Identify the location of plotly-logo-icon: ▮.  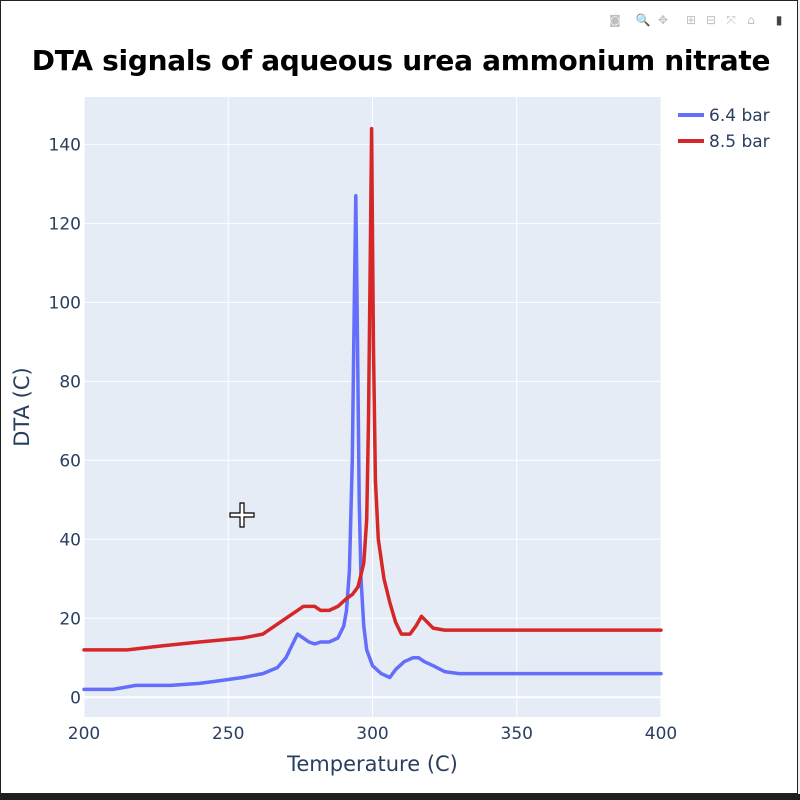
(779, 20).